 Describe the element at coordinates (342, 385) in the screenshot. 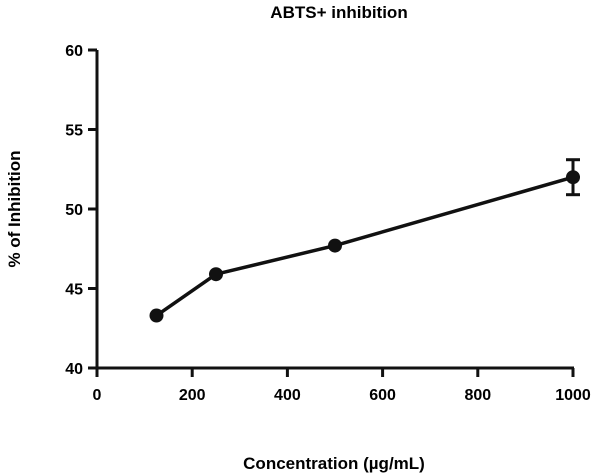

I see `x-axis: 0 200 400 600 800 1000` at that location.